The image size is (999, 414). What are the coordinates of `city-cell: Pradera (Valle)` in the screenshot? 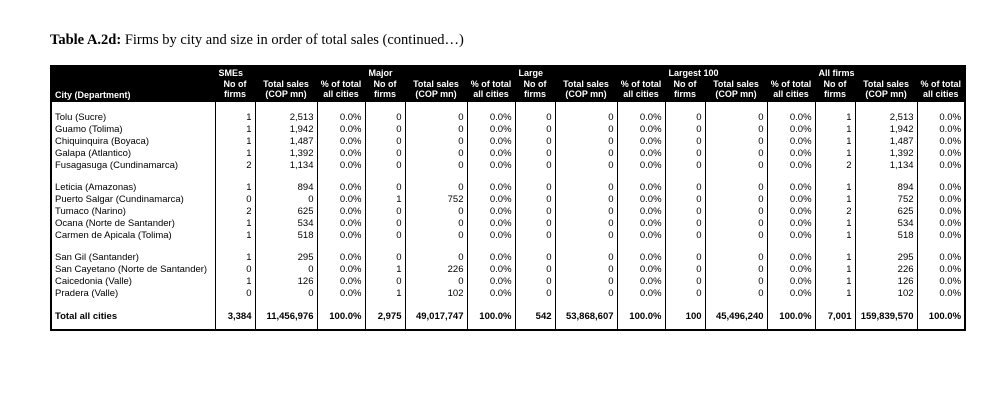 It's located at (133, 293).